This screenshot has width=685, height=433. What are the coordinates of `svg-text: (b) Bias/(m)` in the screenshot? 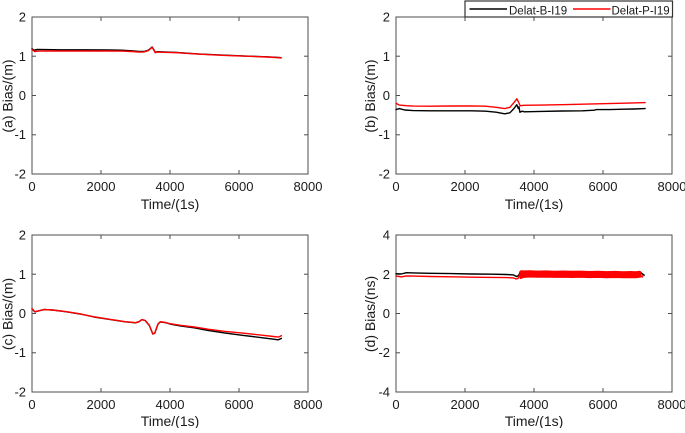 It's located at (370, 95).